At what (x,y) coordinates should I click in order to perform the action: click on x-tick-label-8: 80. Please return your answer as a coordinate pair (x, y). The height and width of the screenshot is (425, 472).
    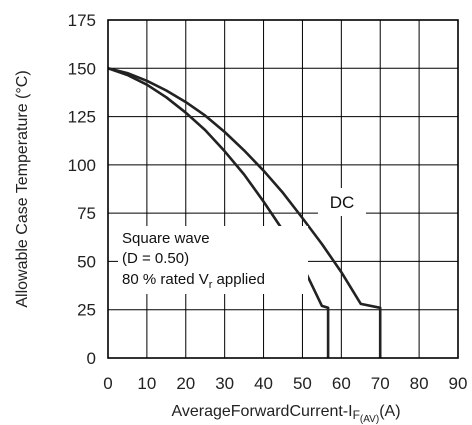
    Looking at the image, I should click on (419, 383).